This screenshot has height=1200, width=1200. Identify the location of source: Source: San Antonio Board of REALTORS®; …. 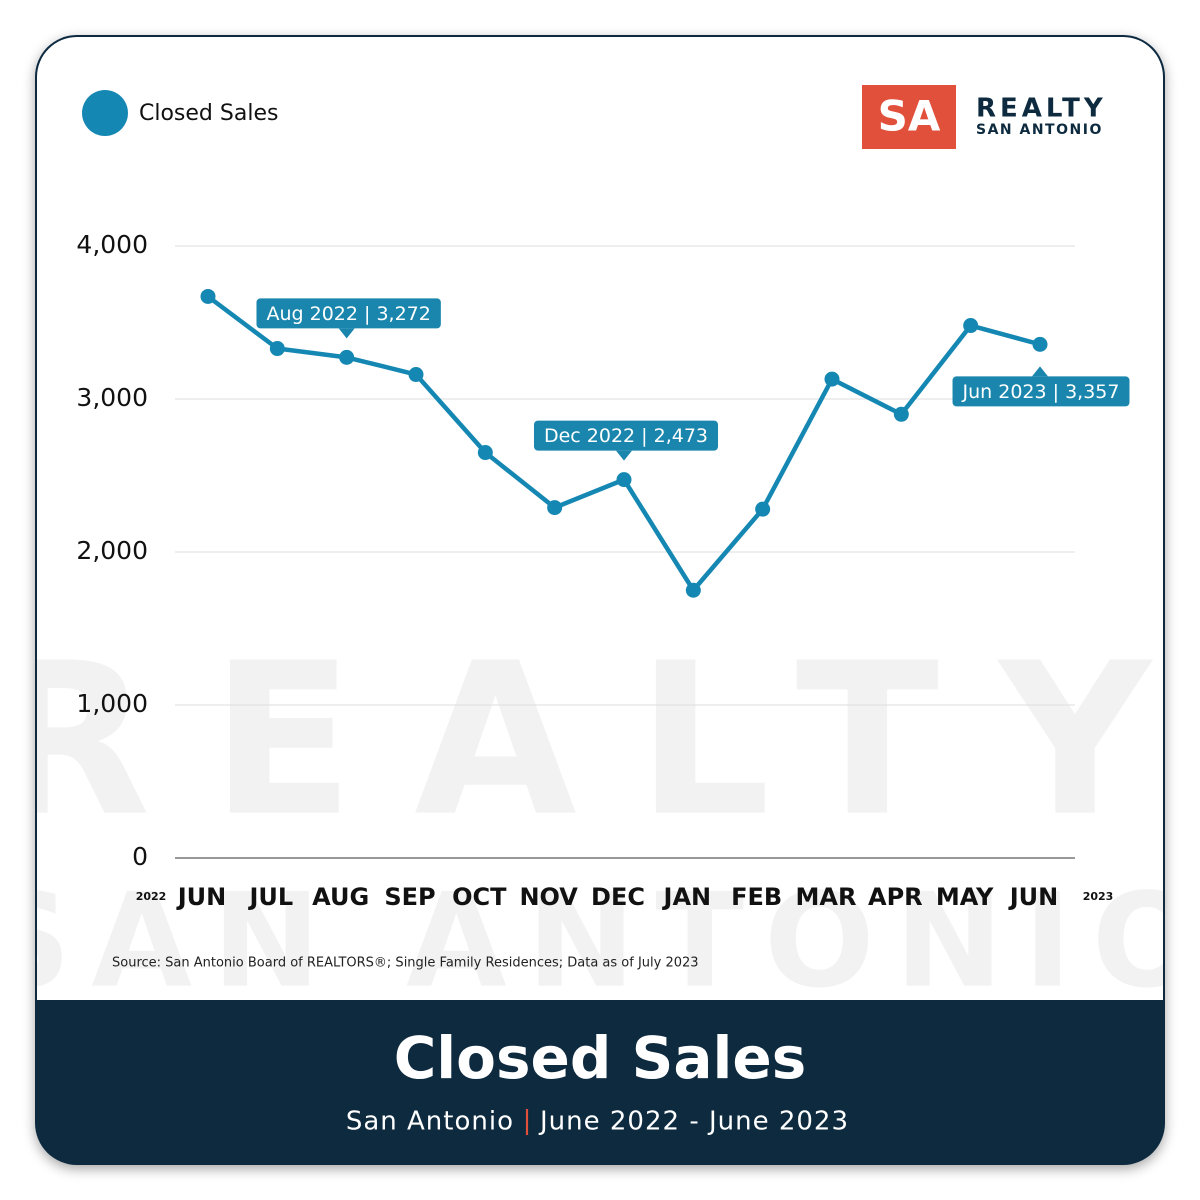
(405, 963).